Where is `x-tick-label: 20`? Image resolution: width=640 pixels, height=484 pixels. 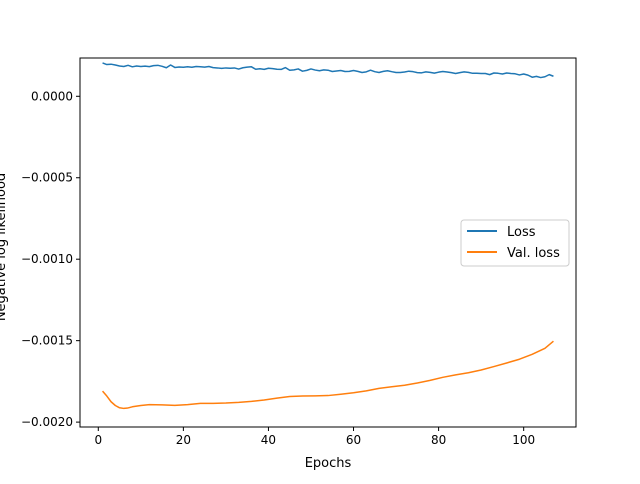 x-tick-label: 20 is located at coordinates (183, 440).